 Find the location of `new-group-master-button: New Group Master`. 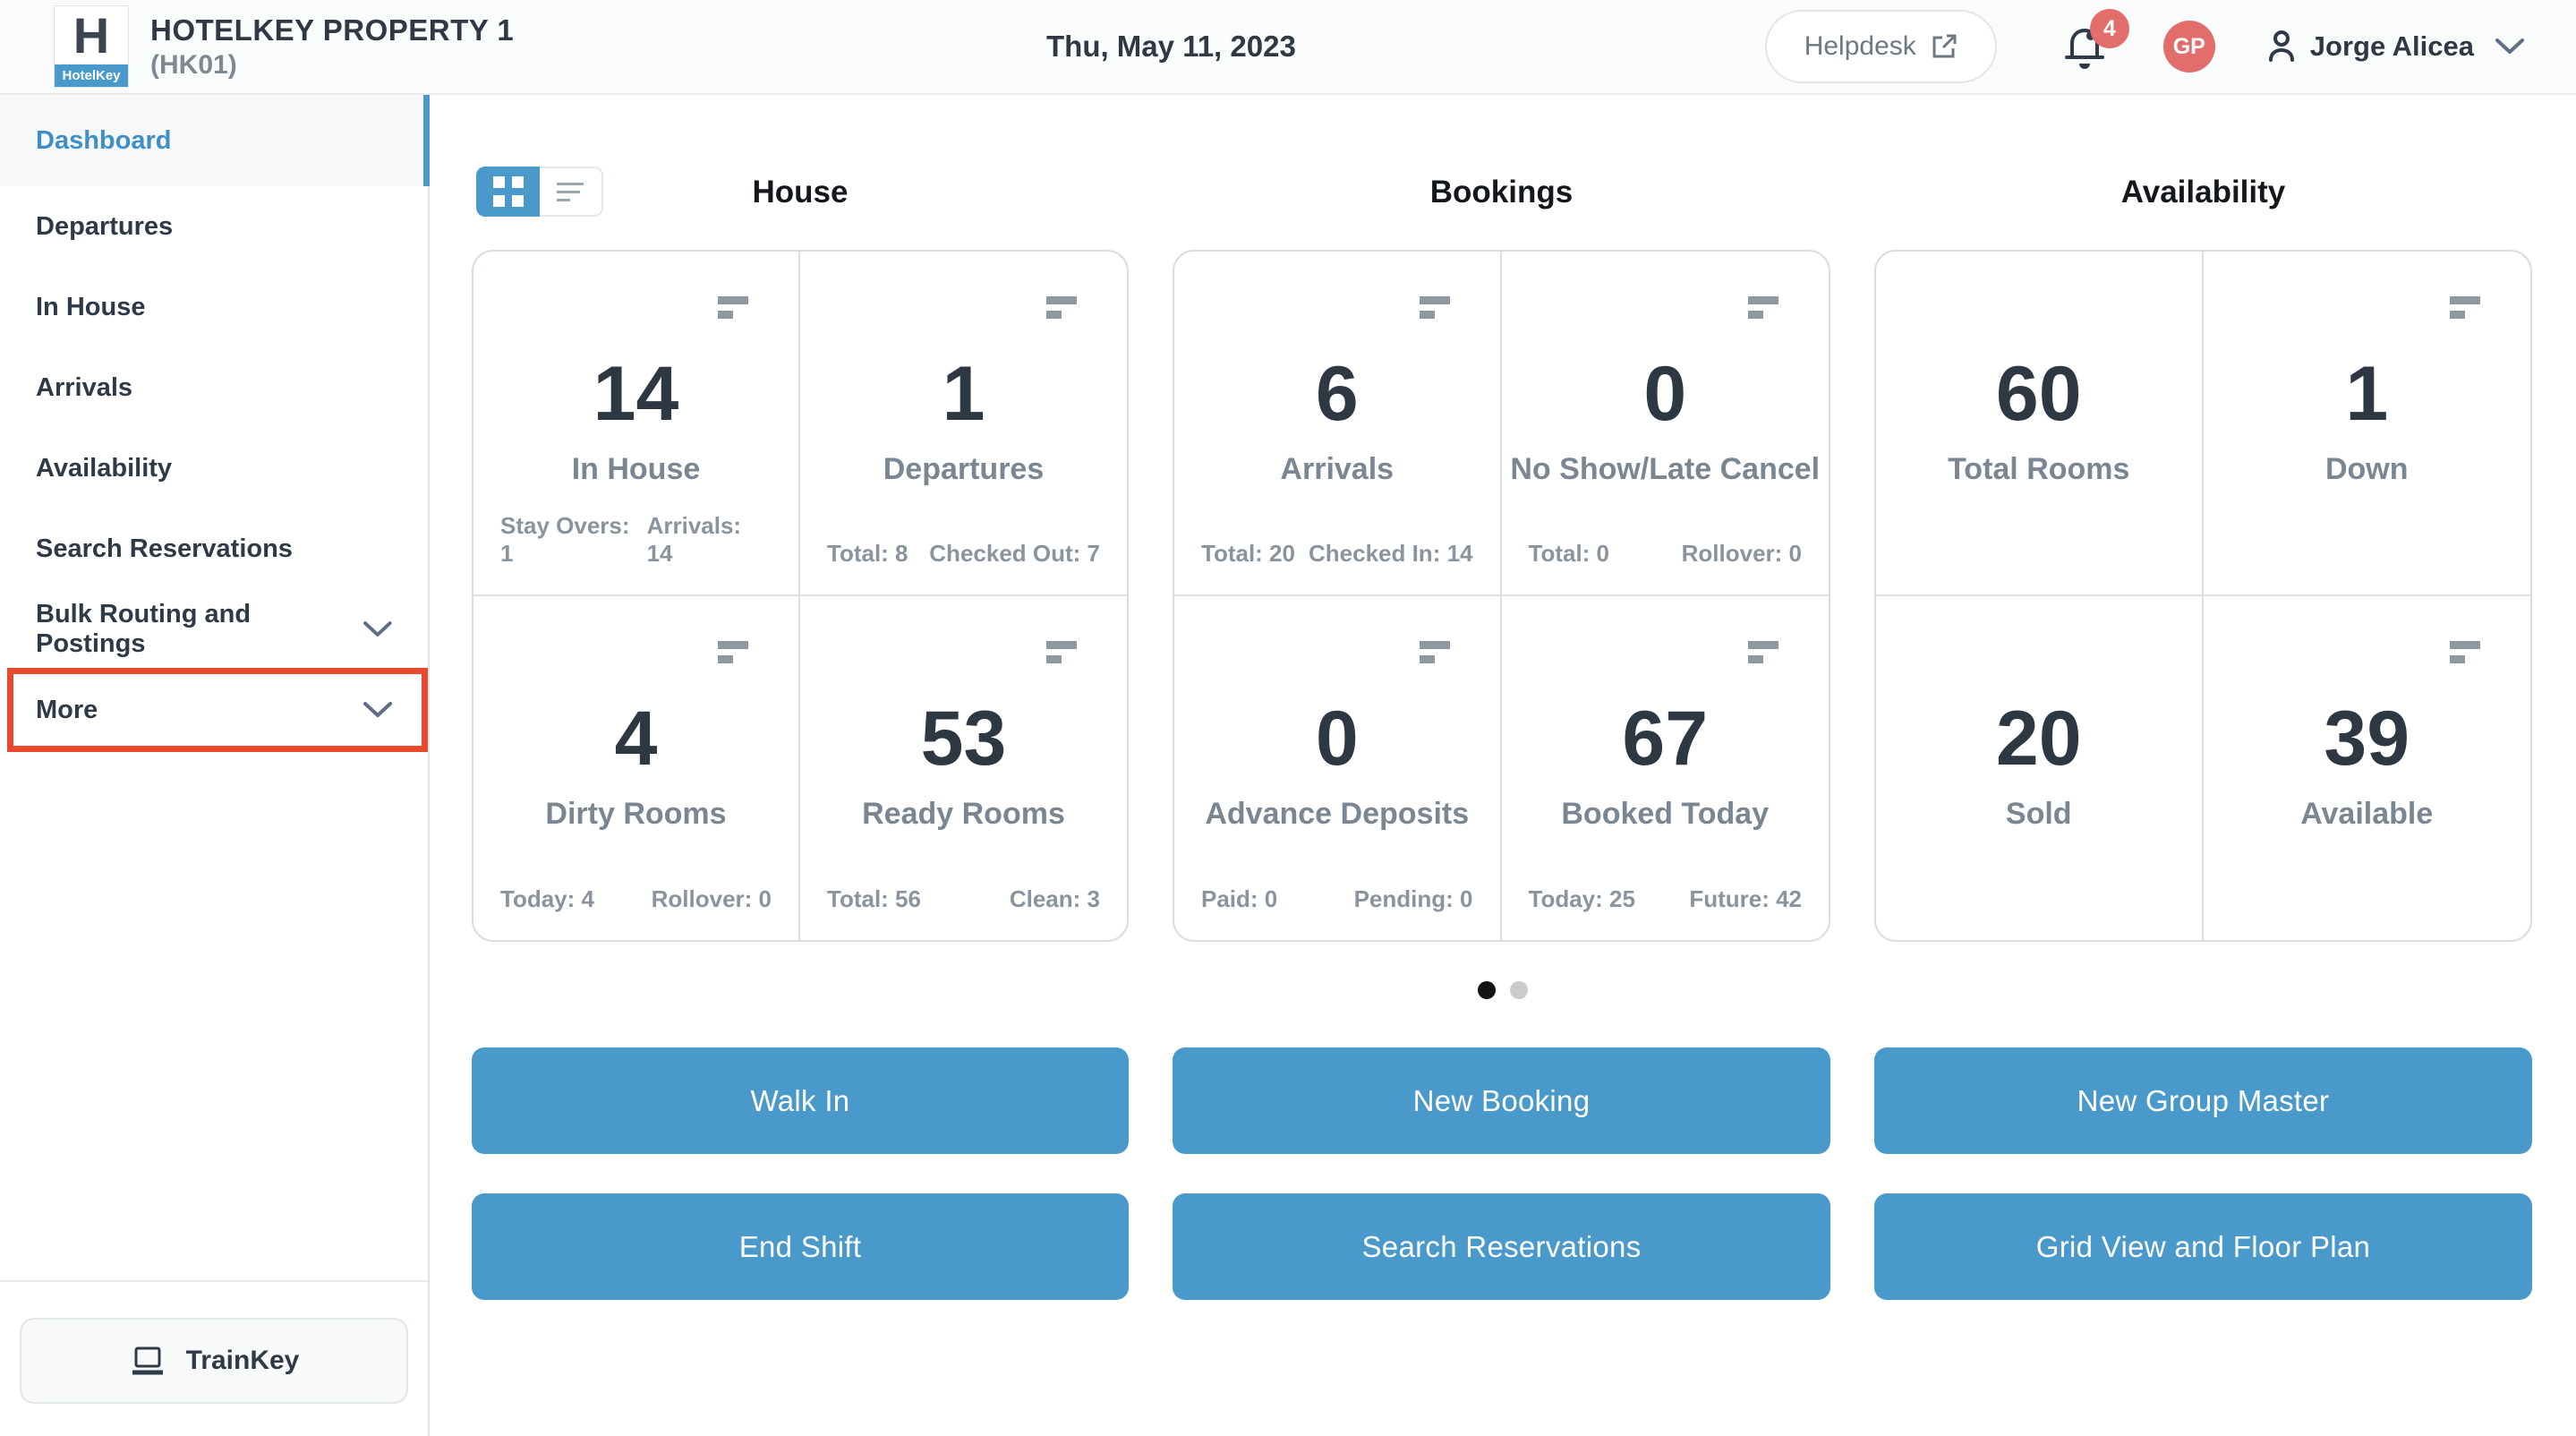

new-group-master-button: New Group Master is located at coordinates (2203, 1100).